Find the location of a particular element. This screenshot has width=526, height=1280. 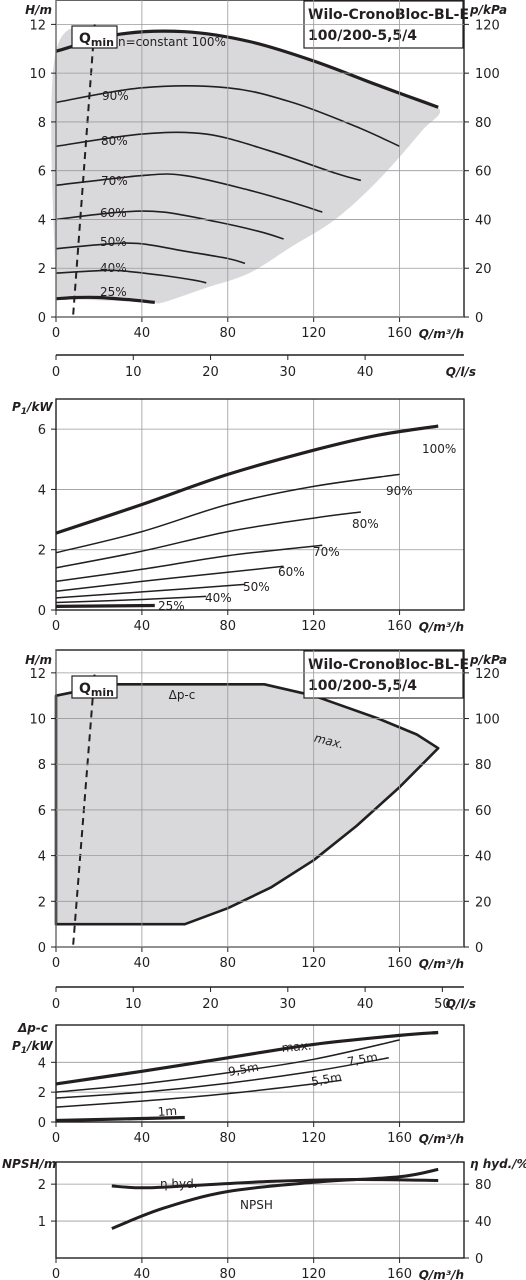

y-tick-label: 6 is located at coordinates (42, 172).